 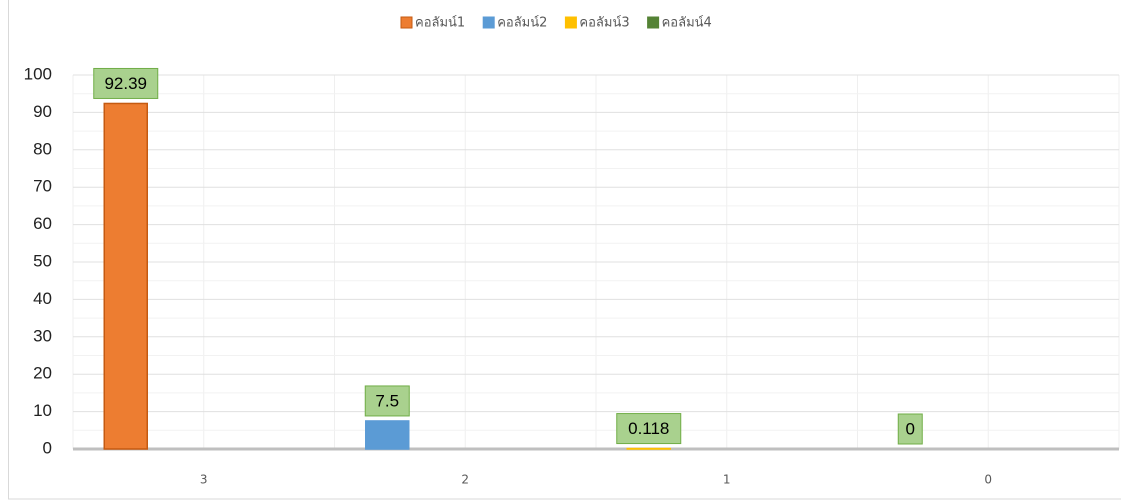 I want to click on data-label: 92.39, so click(x=125, y=83).